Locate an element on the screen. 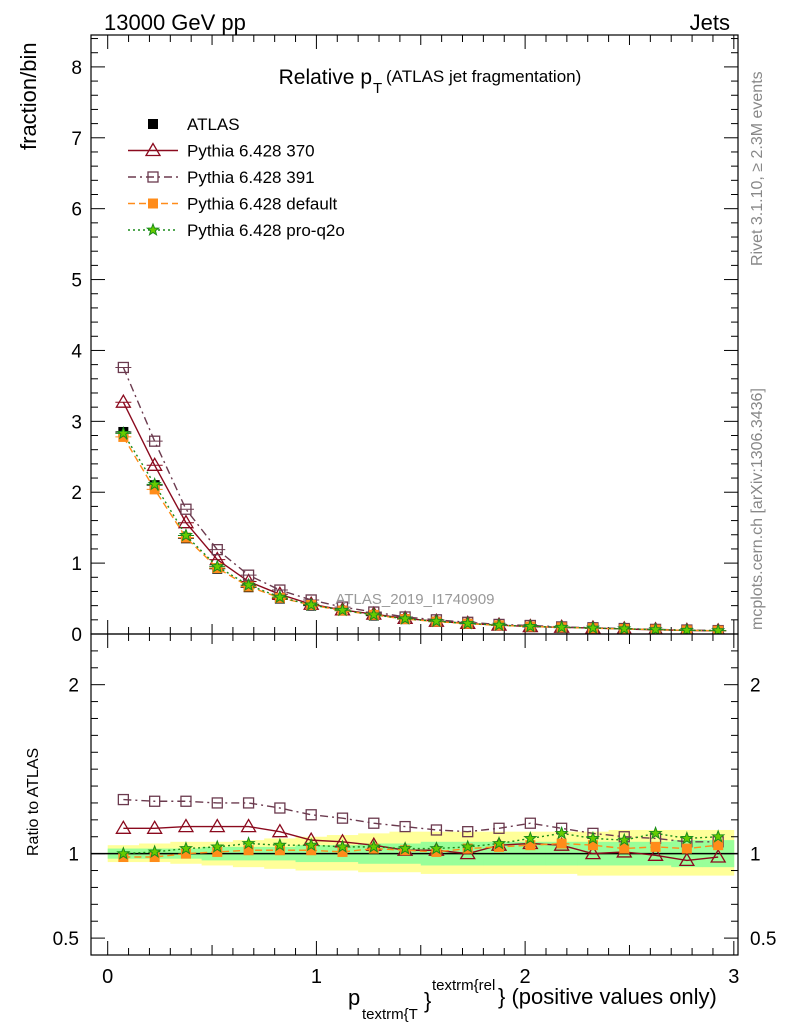 This screenshot has height=1024, width=786. main-y-tick-label: 4 is located at coordinates (76, 351).